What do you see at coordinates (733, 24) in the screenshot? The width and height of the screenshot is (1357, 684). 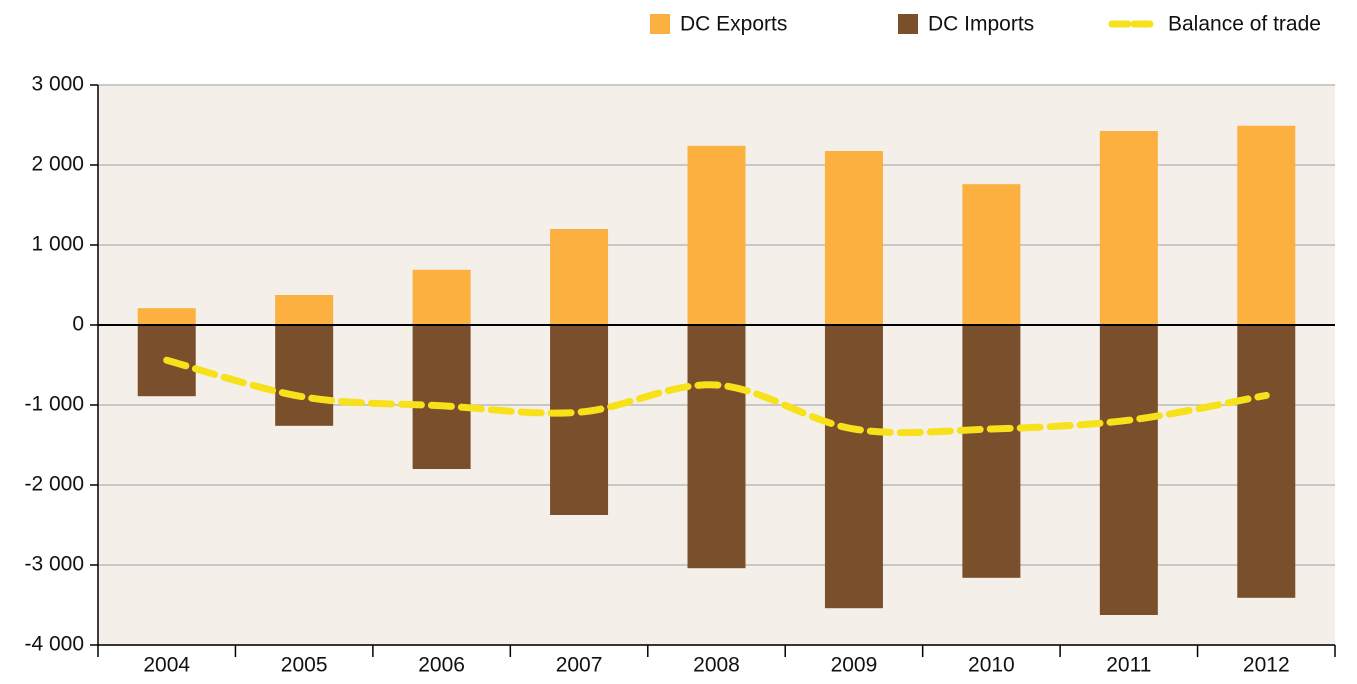 I see `legend-label: DC Exports` at bounding box center [733, 24].